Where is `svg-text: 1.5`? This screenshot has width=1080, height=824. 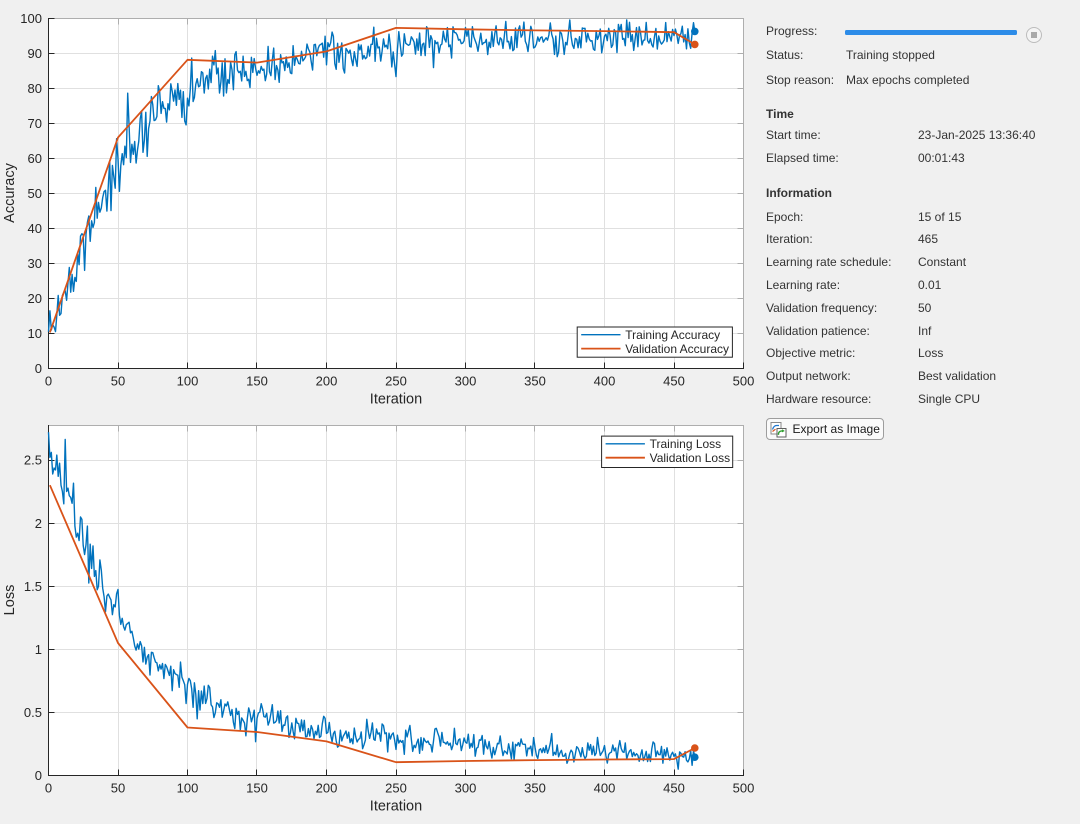
svg-text: 1.5 is located at coordinates (33, 586).